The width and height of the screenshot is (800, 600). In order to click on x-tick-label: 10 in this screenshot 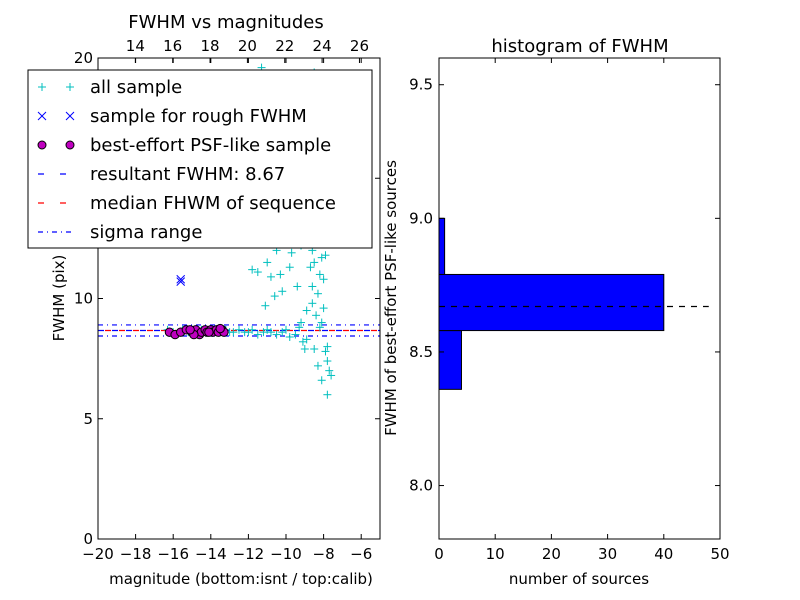, I will do `click(495, 554)`.